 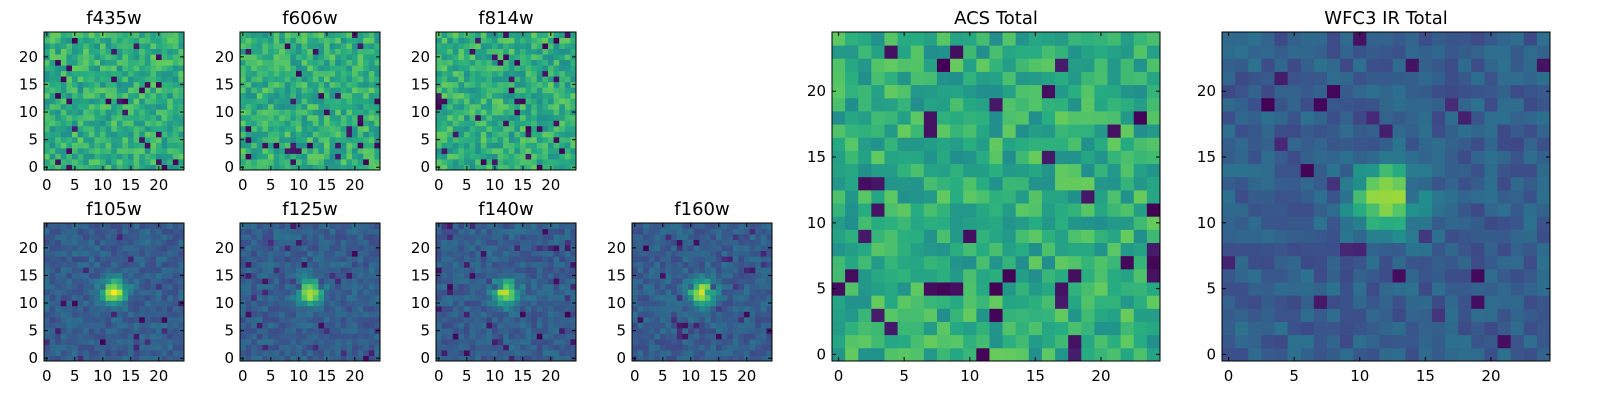 What do you see at coordinates (621, 331) in the screenshot?
I see `y-tick-label: 5` at bounding box center [621, 331].